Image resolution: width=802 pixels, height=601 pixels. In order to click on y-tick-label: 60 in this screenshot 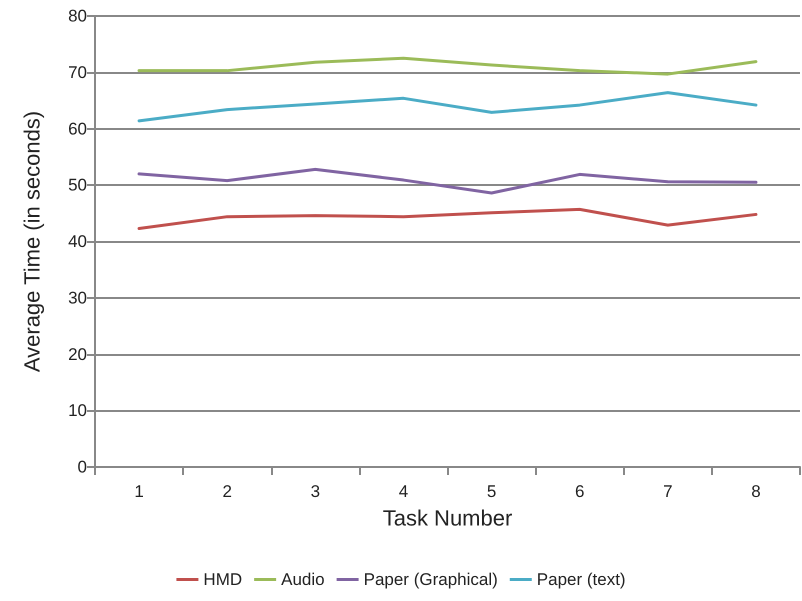, I will do `click(77, 128)`.